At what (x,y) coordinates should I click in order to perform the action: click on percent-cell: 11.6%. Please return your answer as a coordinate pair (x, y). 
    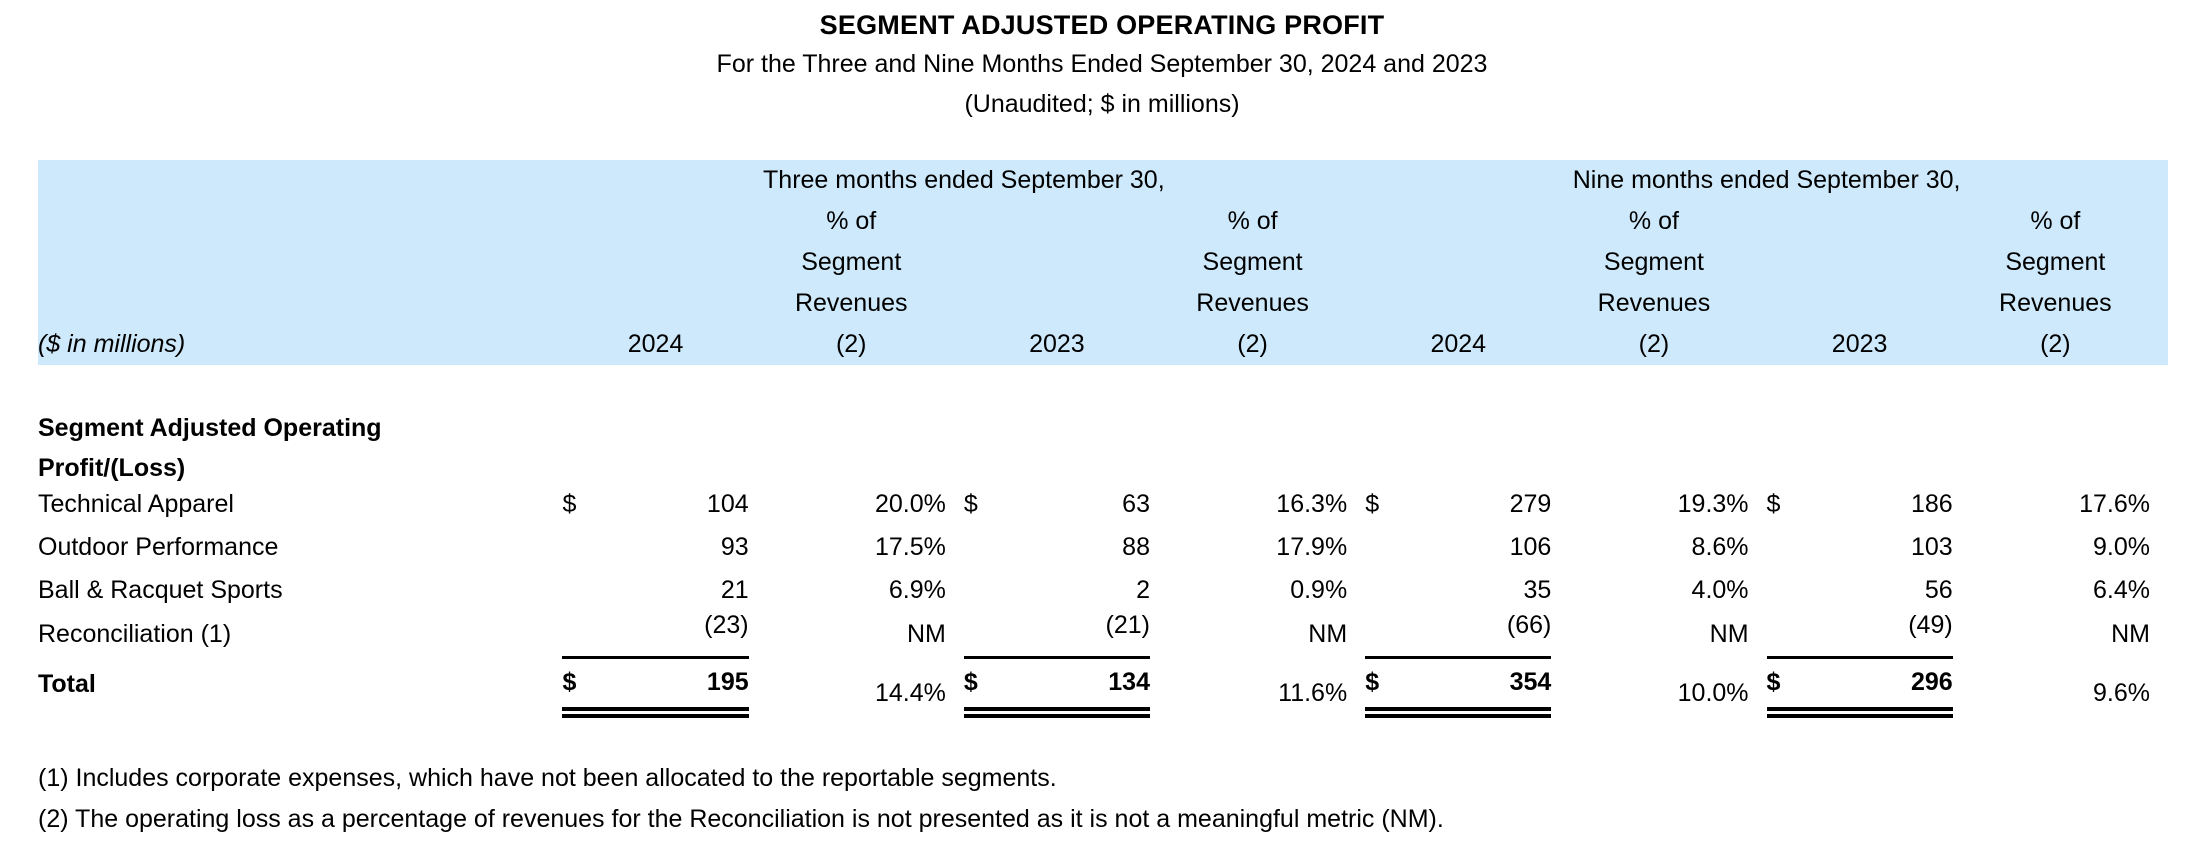
    Looking at the image, I should click on (1313, 693).